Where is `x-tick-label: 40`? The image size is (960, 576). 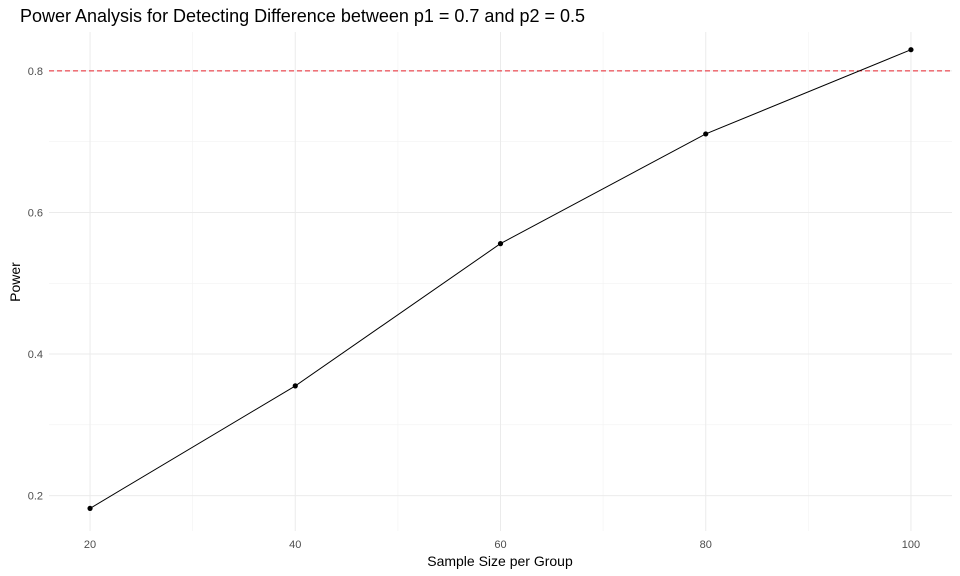
x-tick-label: 40 is located at coordinates (295, 545).